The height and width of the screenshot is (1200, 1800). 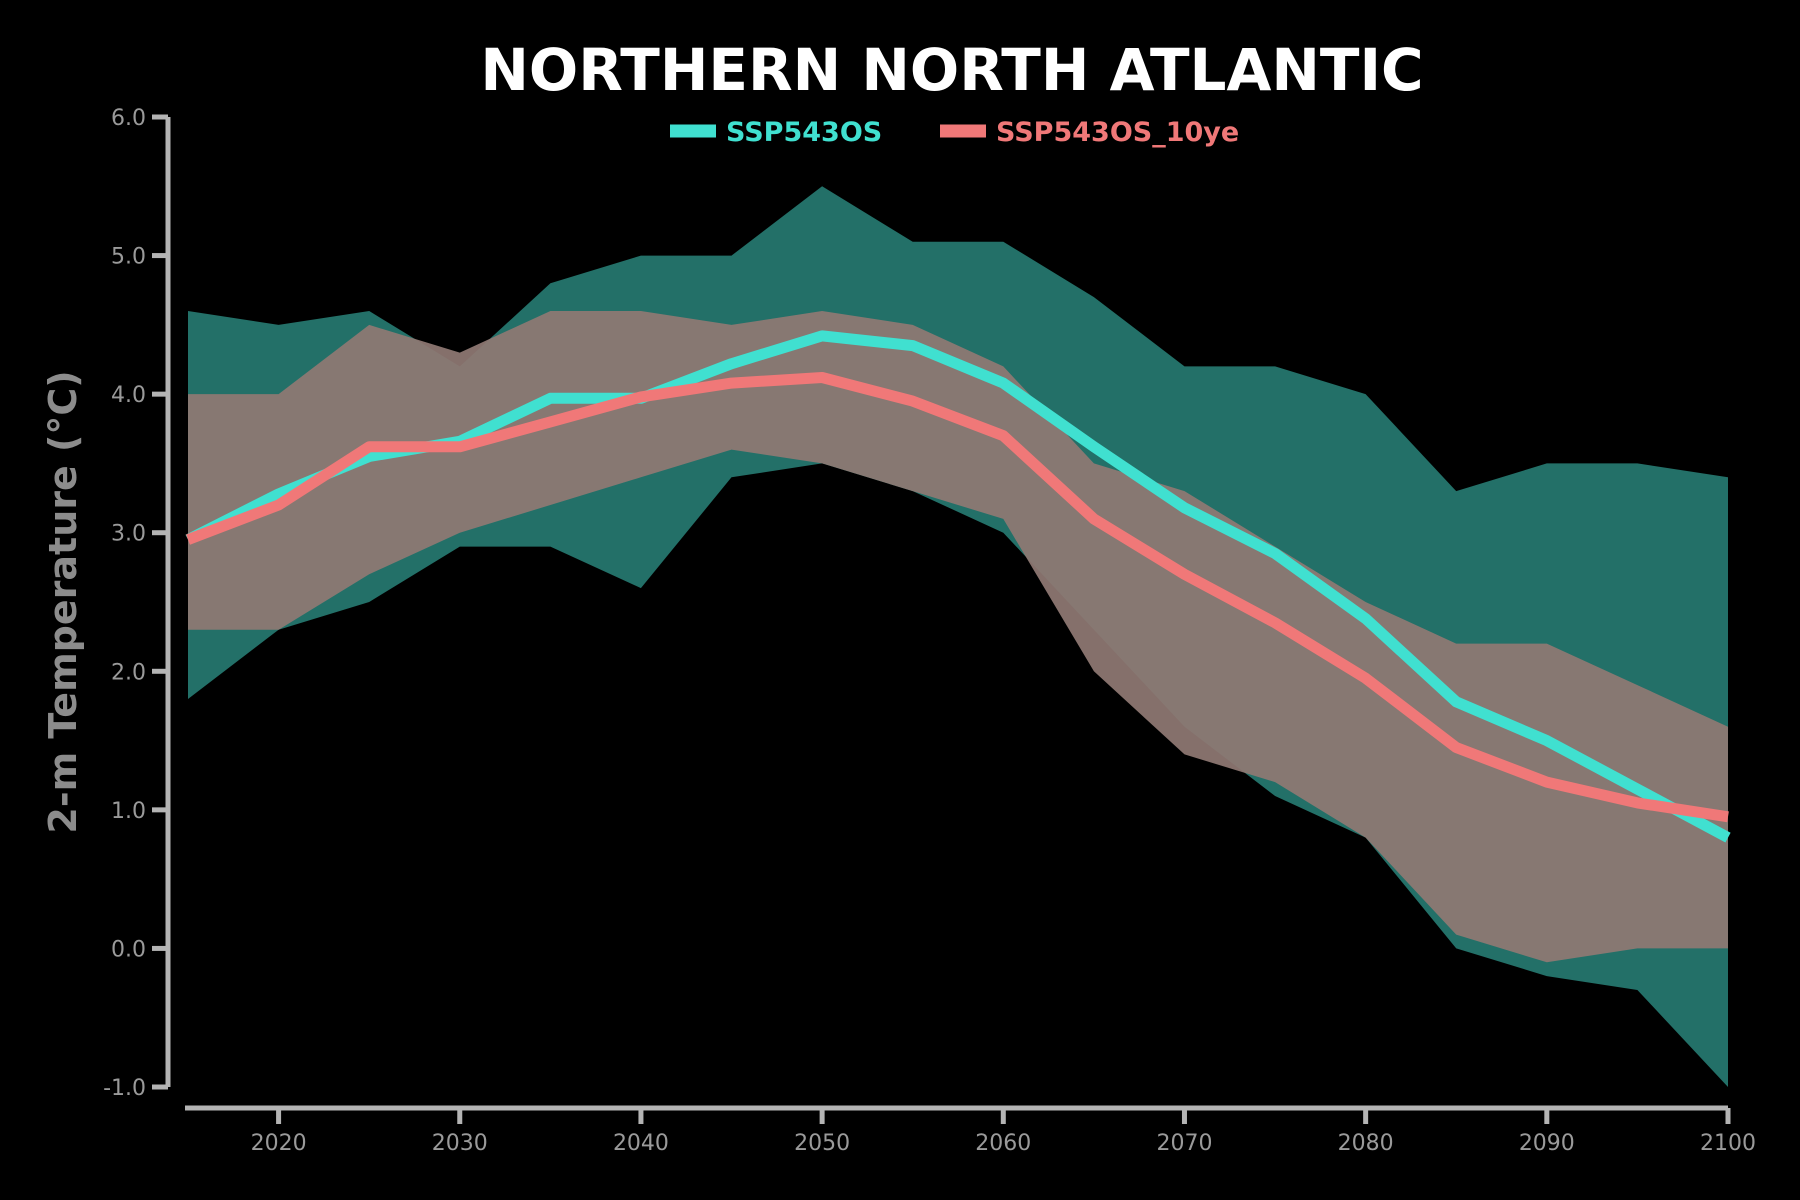 What do you see at coordinates (128, 118) in the screenshot?
I see `y-tick-label: 6.0` at bounding box center [128, 118].